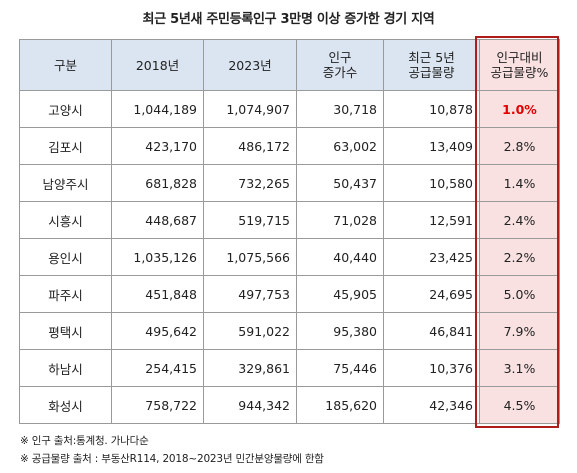 The height and width of the screenshot is (473, 577). I want to click on cell-2023: 944,342, so click(250, 405).